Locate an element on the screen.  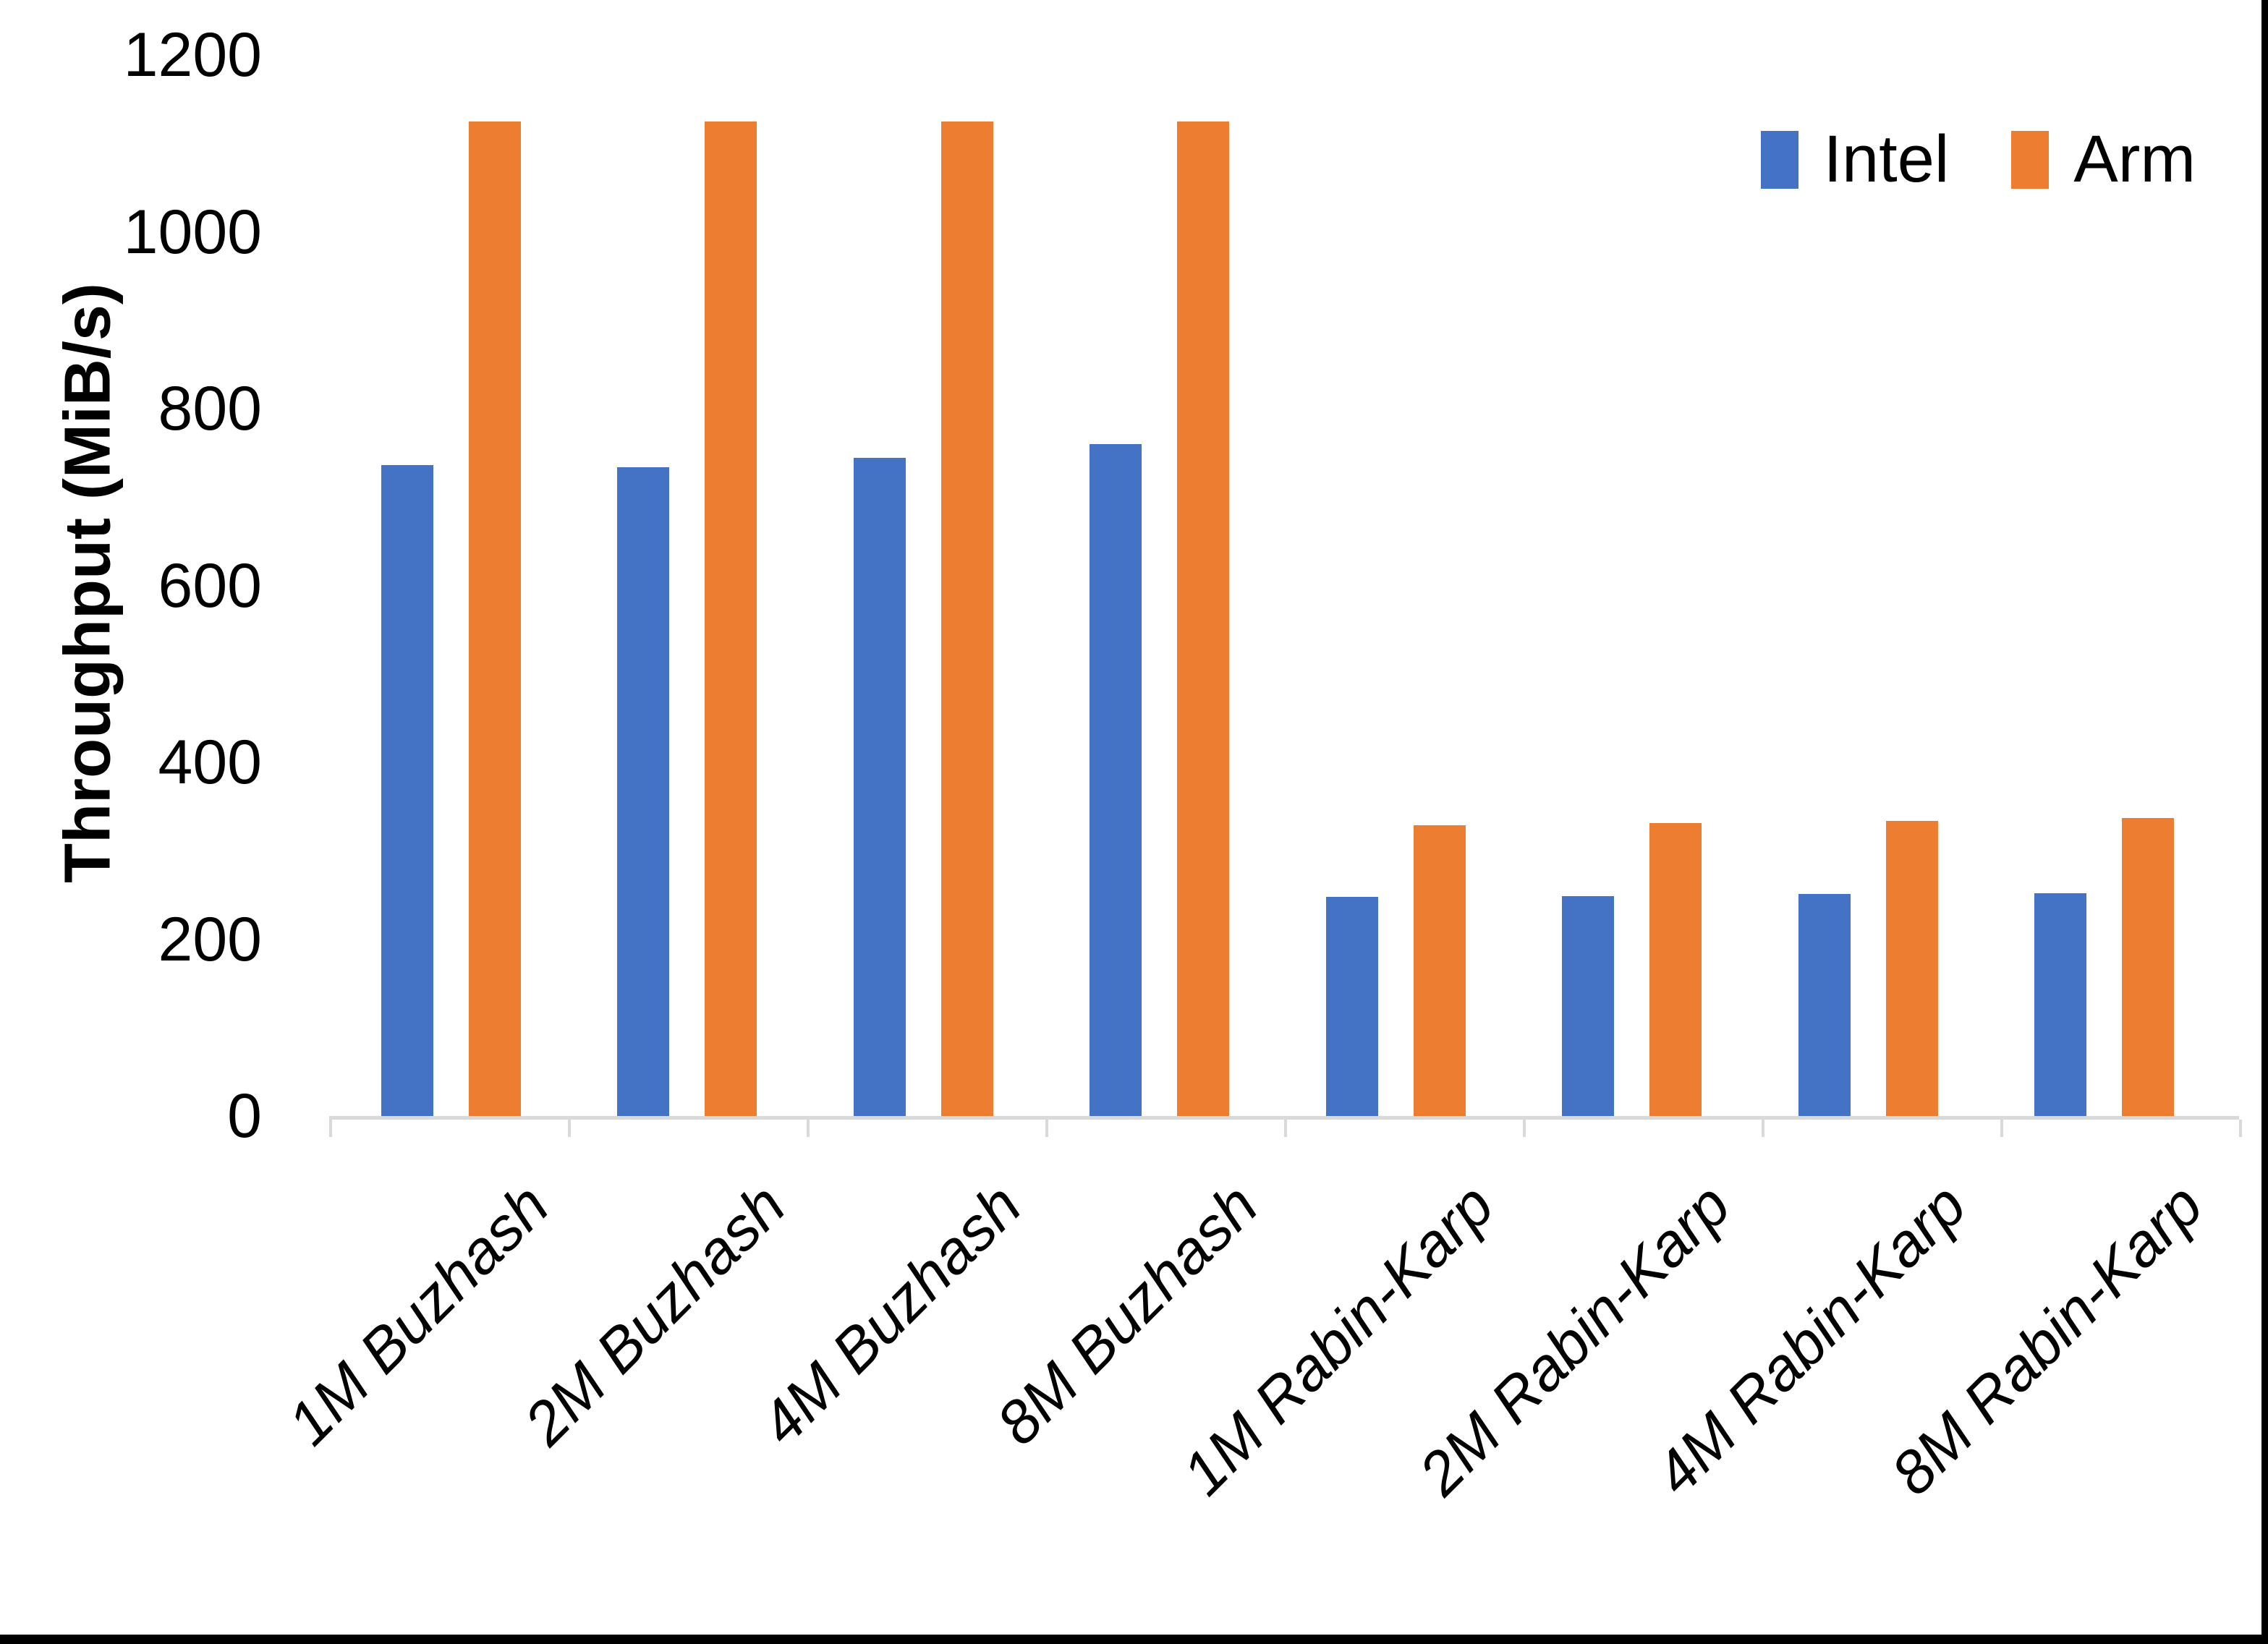
x-axis-line is located at coordinates (1284, 1118).